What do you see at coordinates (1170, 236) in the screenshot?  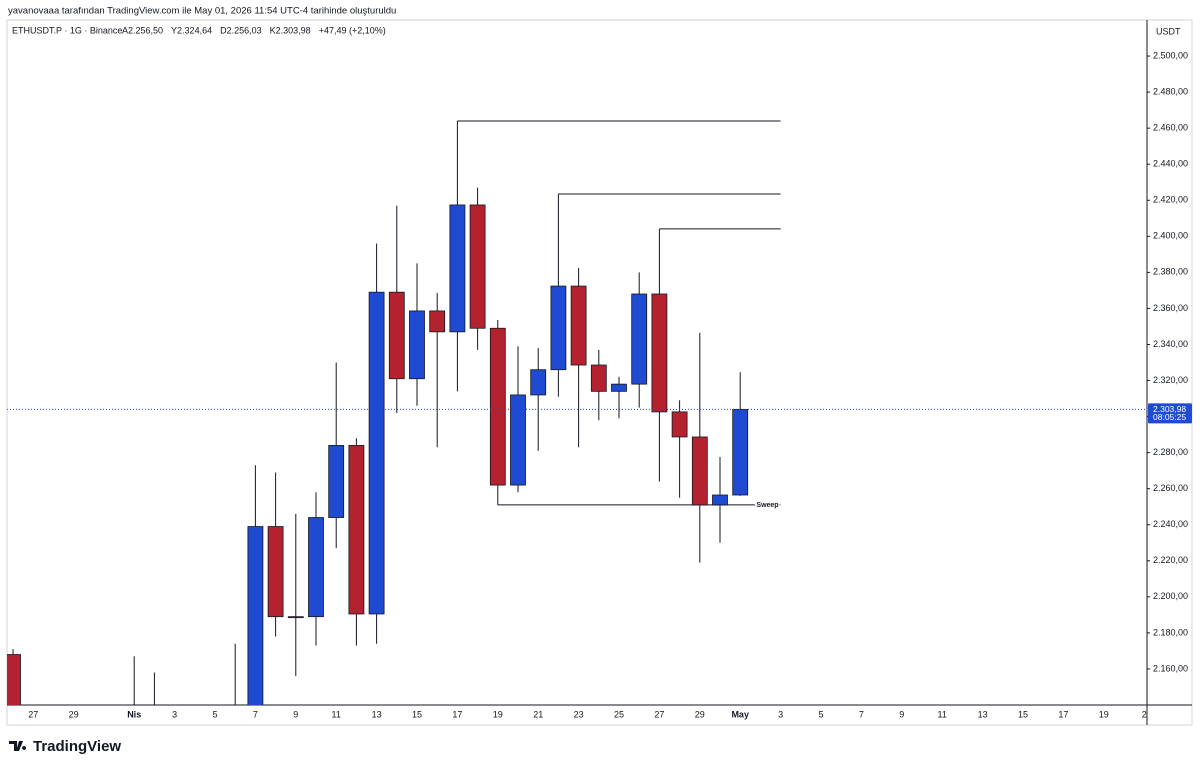 I see `y-tick-label: 2.400,00` at bounding box center [1170, 236].